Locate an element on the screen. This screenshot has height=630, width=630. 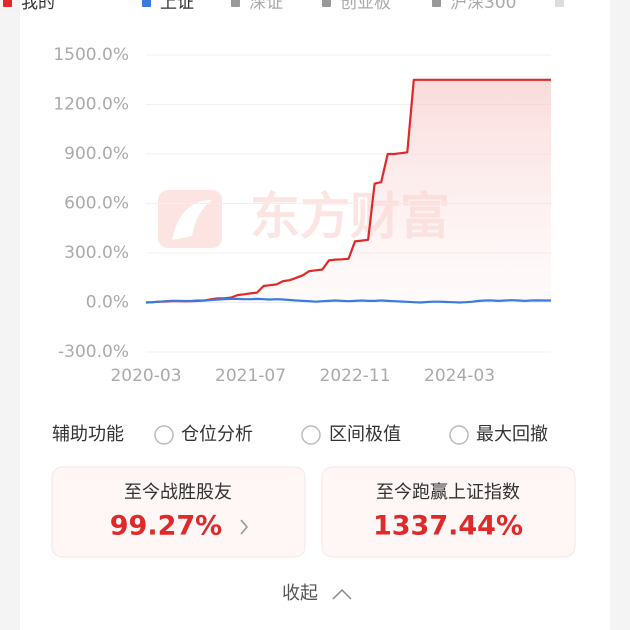
tool-option: 最大回撤 is located at coordinates (512, 434).